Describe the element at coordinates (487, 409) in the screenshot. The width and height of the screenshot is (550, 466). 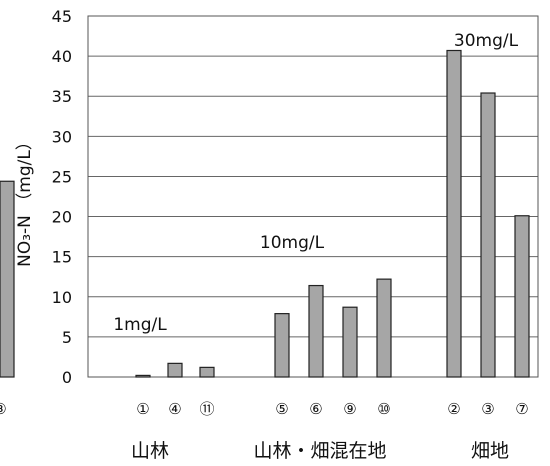
I see `category-label: ③` at that location.